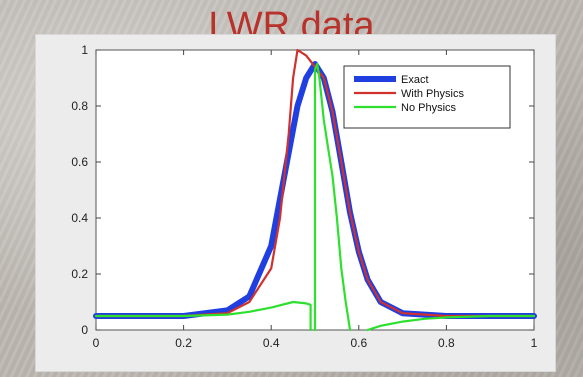  What do you see at coordinates (79, 274) in the screenshot?
I see `y-tick-label: 0.2` at bounding box center [79, 274].